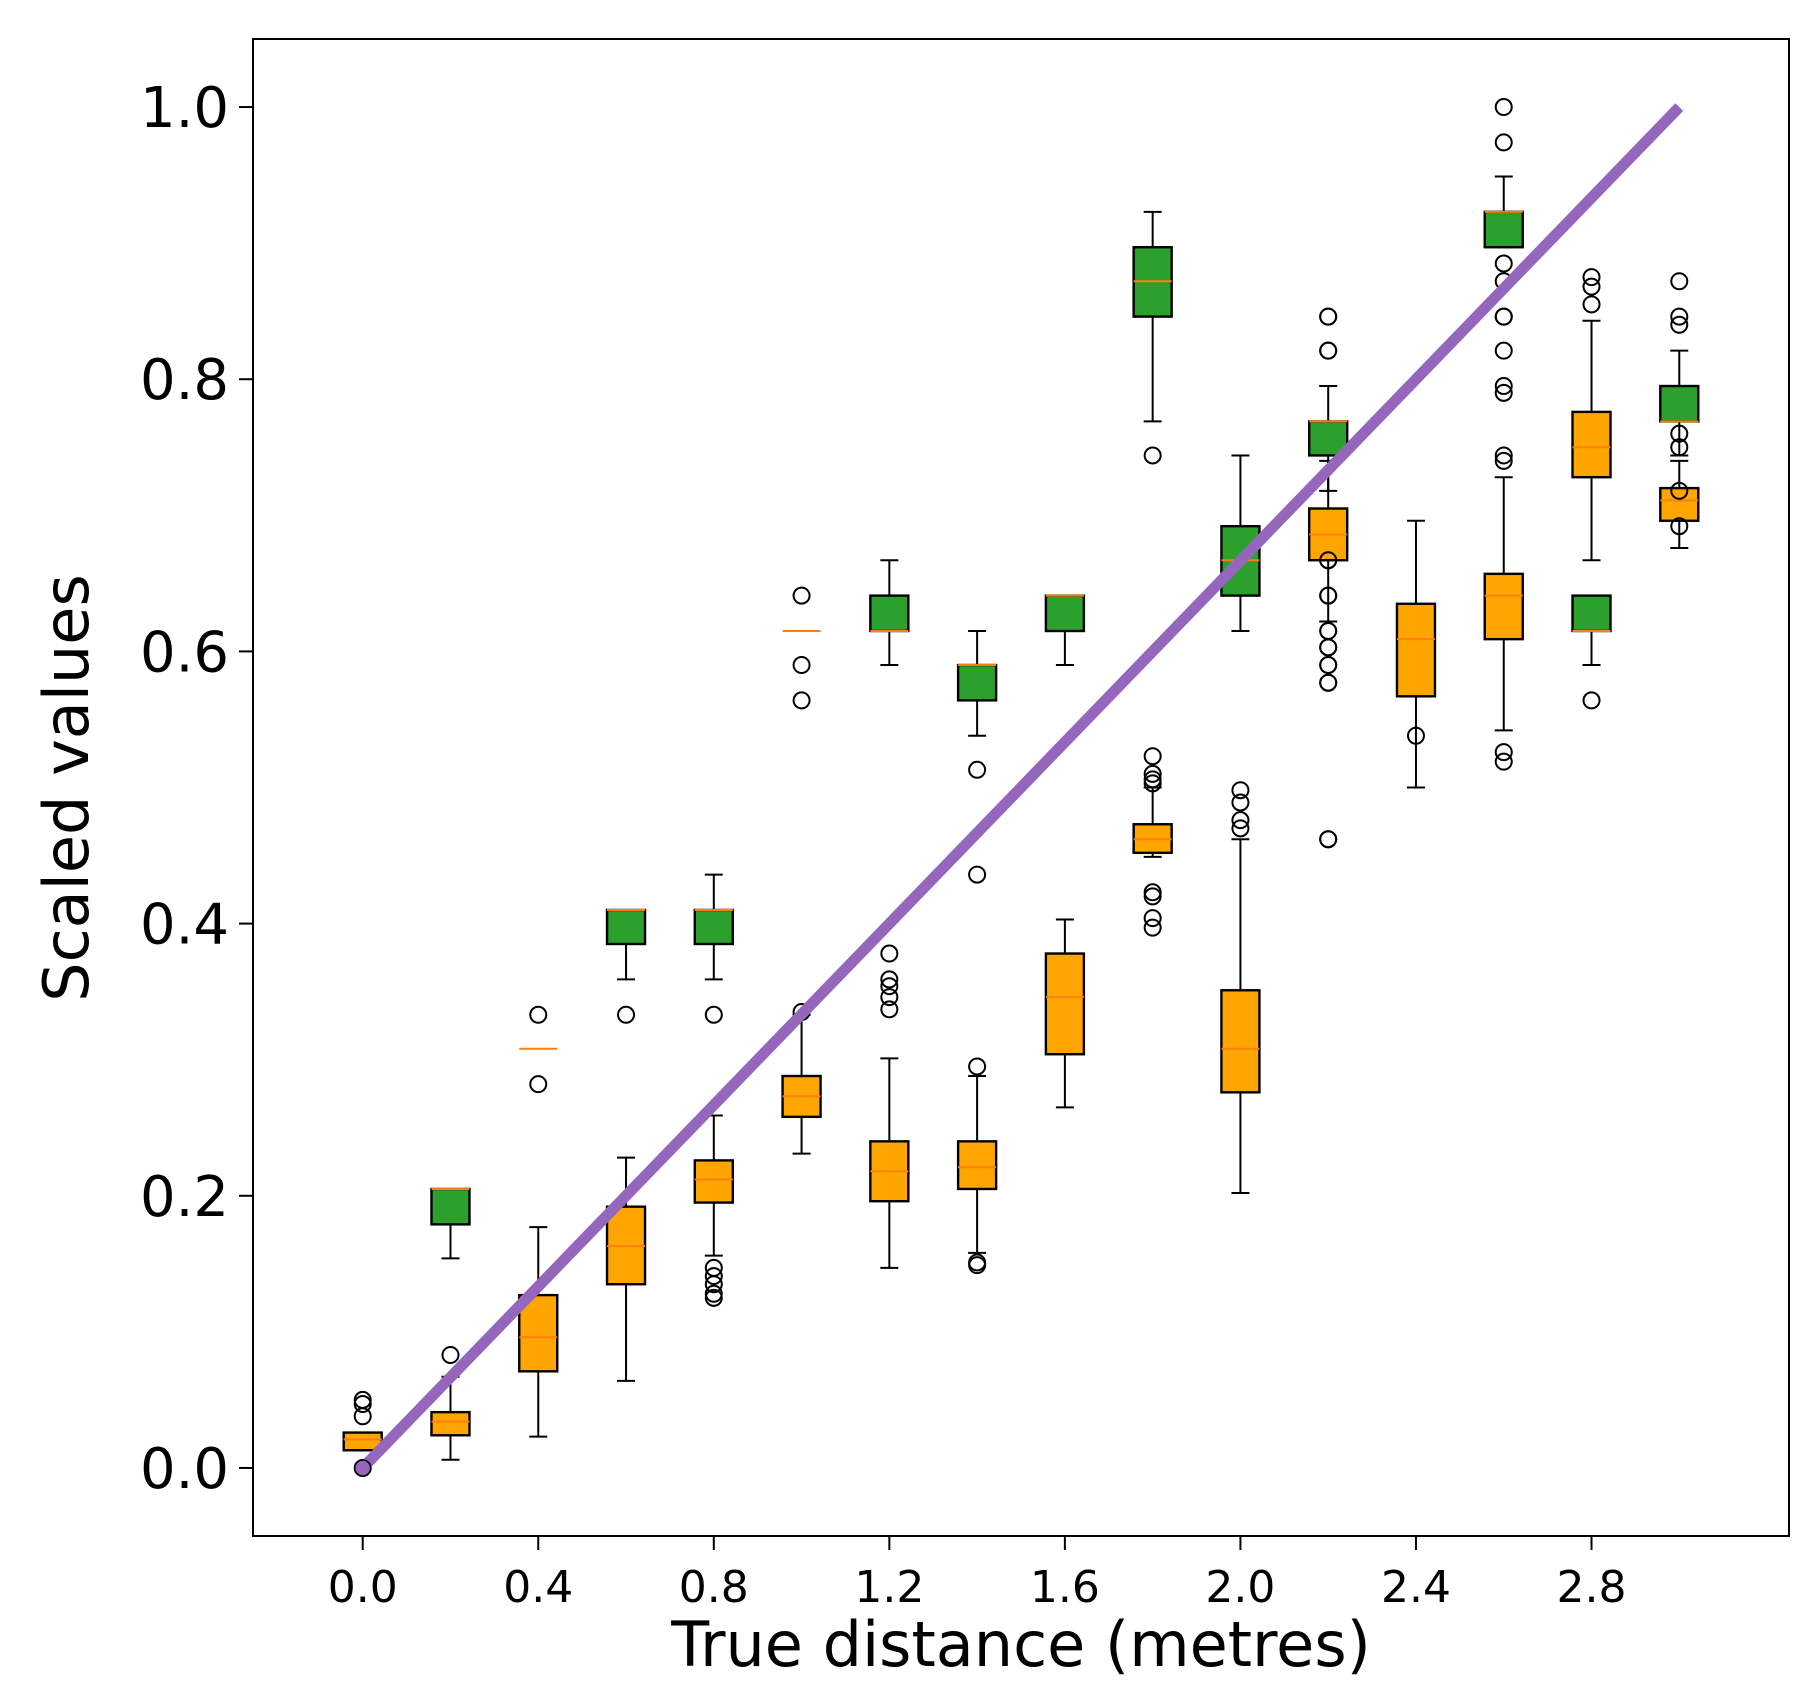  Describe the element at coordinates (184, 925) in the screenshot. I see `y-tick-label: 0.4` at that location.